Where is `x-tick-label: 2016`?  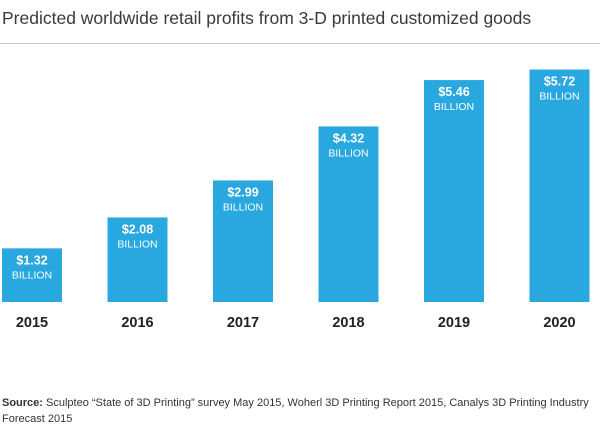
x-tick-label: 2016 is located at coordinates (137, 323).